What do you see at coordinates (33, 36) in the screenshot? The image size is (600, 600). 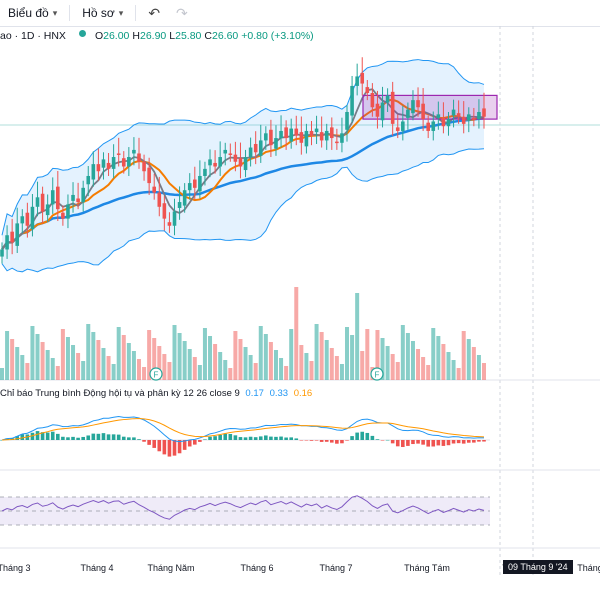 I see `symbol-label: ao · 1D · HNX` at bounding box center [33, 36].